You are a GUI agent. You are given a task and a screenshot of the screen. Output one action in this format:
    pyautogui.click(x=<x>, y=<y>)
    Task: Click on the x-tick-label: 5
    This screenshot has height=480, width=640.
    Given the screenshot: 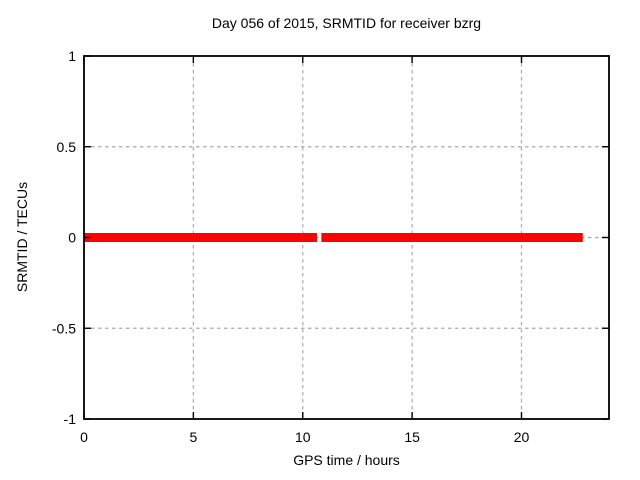 What is the action you would take?
    pyautogui.click(x=193, y=437)
    